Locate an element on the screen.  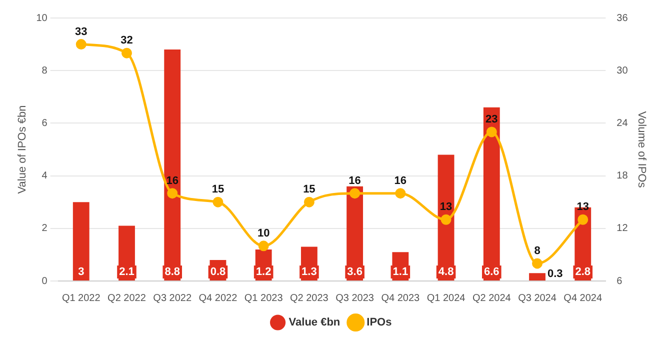
x-tick-label: Q4 2022 is located at coordinates (218, 298).